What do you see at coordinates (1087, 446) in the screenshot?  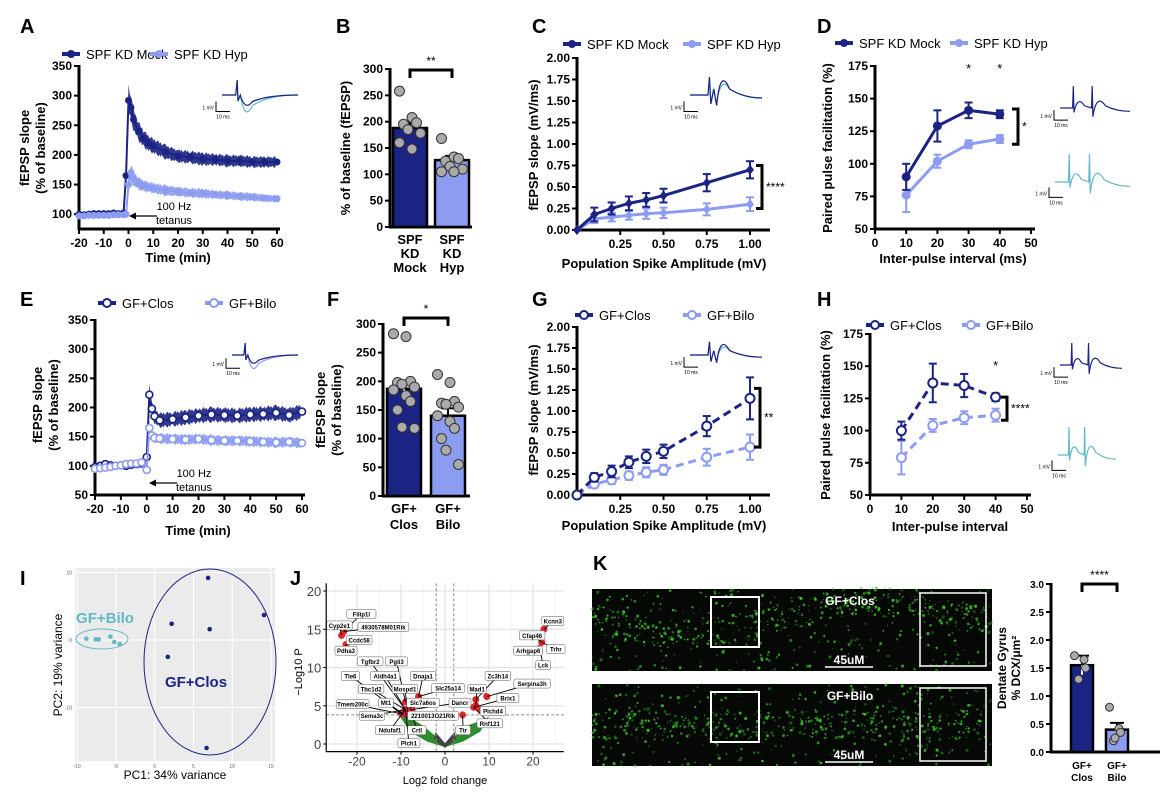 I see `trace-line` at bounding box center [1087, 446].